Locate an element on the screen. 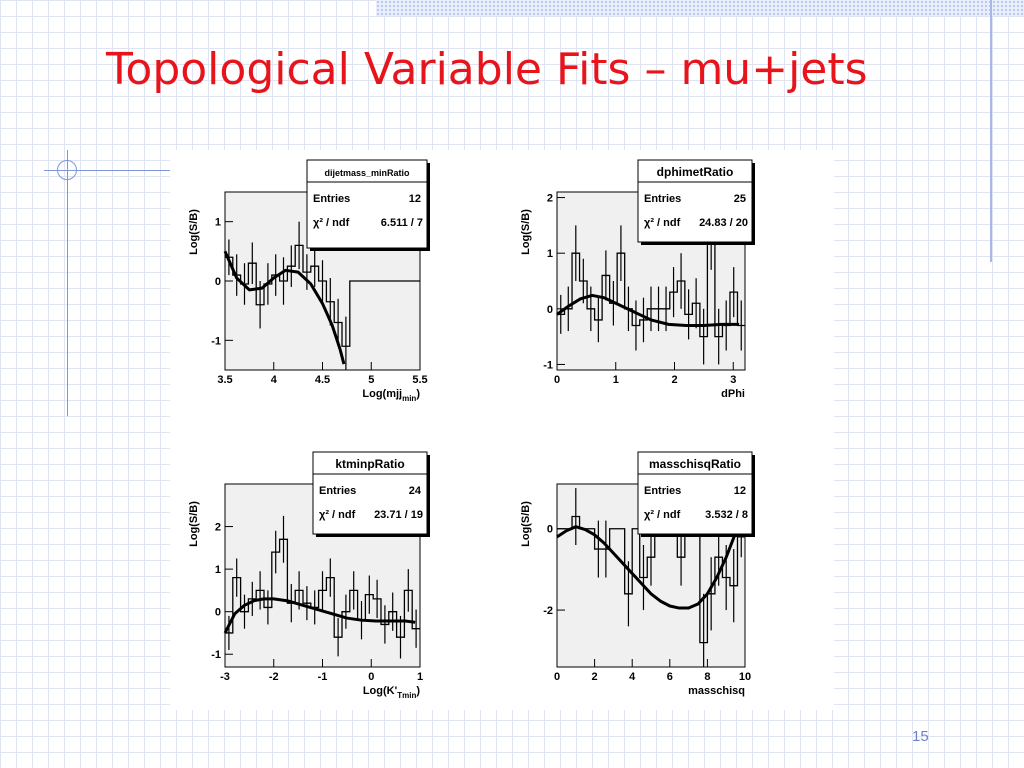 This screenshot has height=768, width=1024. stats-box-title: masschisqRatio is located at coordinates (695, 464).